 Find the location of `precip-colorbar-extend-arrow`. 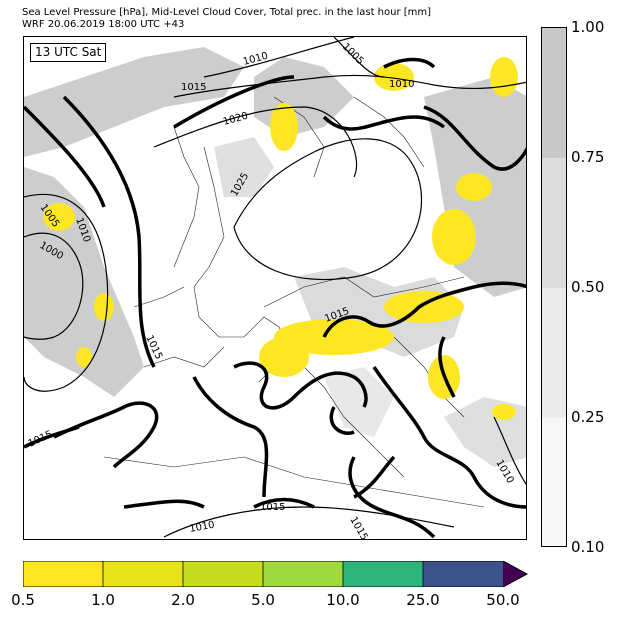

precip-colorbar-extend-arrow is located at coordinates (515, 574).